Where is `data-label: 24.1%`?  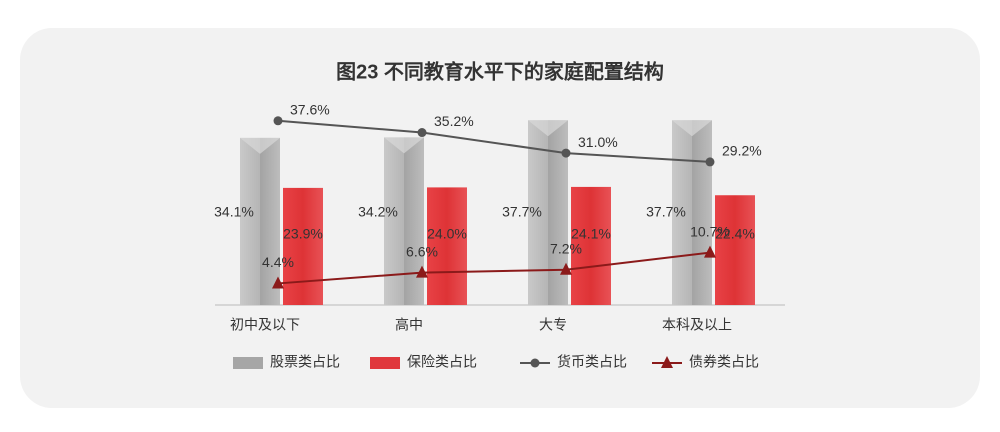
data-label: 24.1% is located at coordinates (591, 234).